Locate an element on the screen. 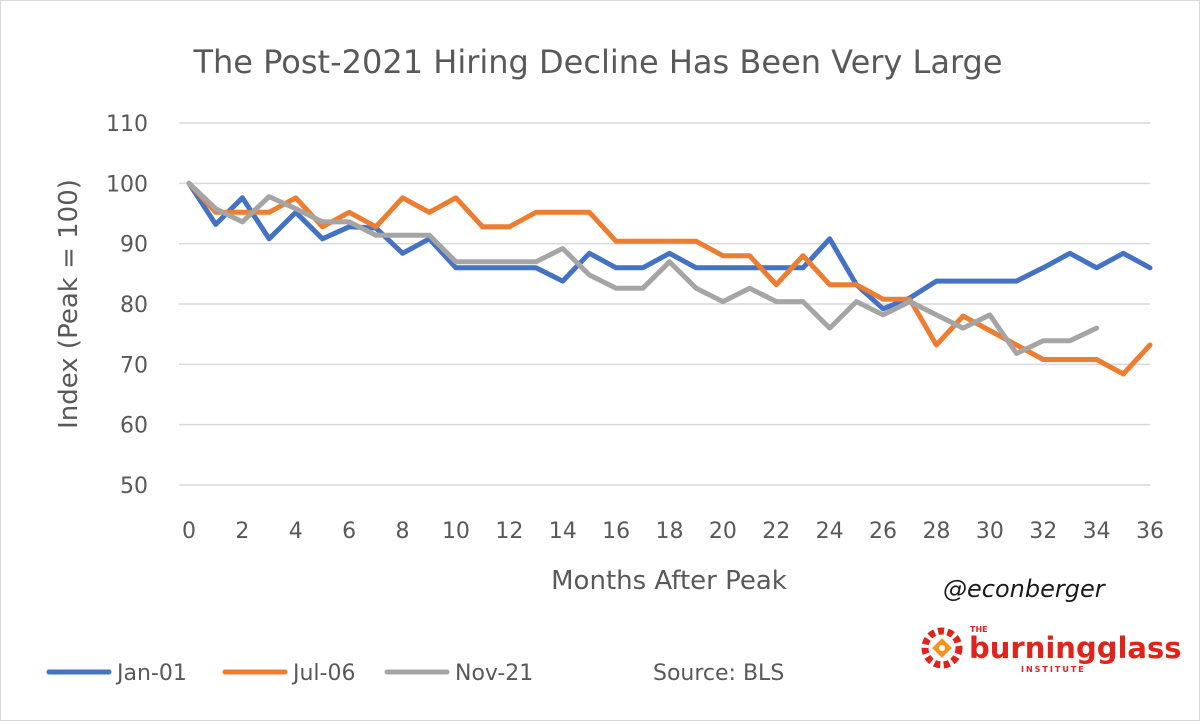 The image size is (1200, 724). x-tick-label: 18 is located at coordinates (670, 531).